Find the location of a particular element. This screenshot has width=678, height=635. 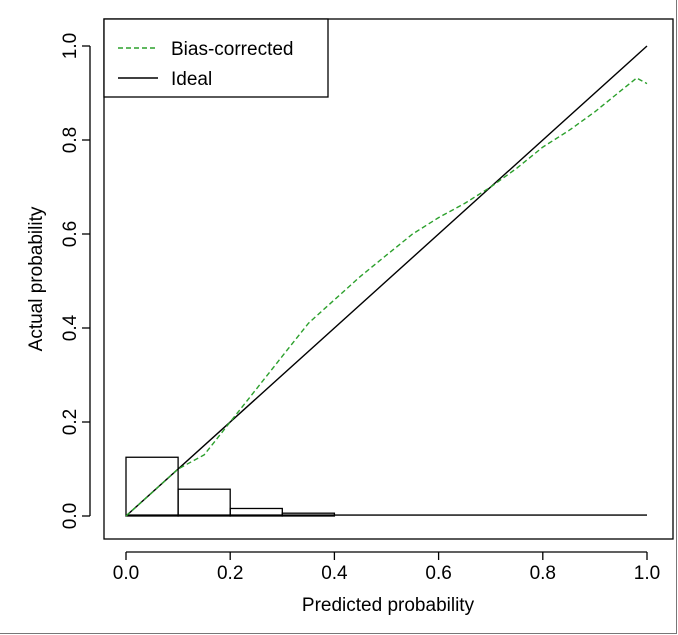

y-tick-label: 0.2 is located at coordinates (70, 422).